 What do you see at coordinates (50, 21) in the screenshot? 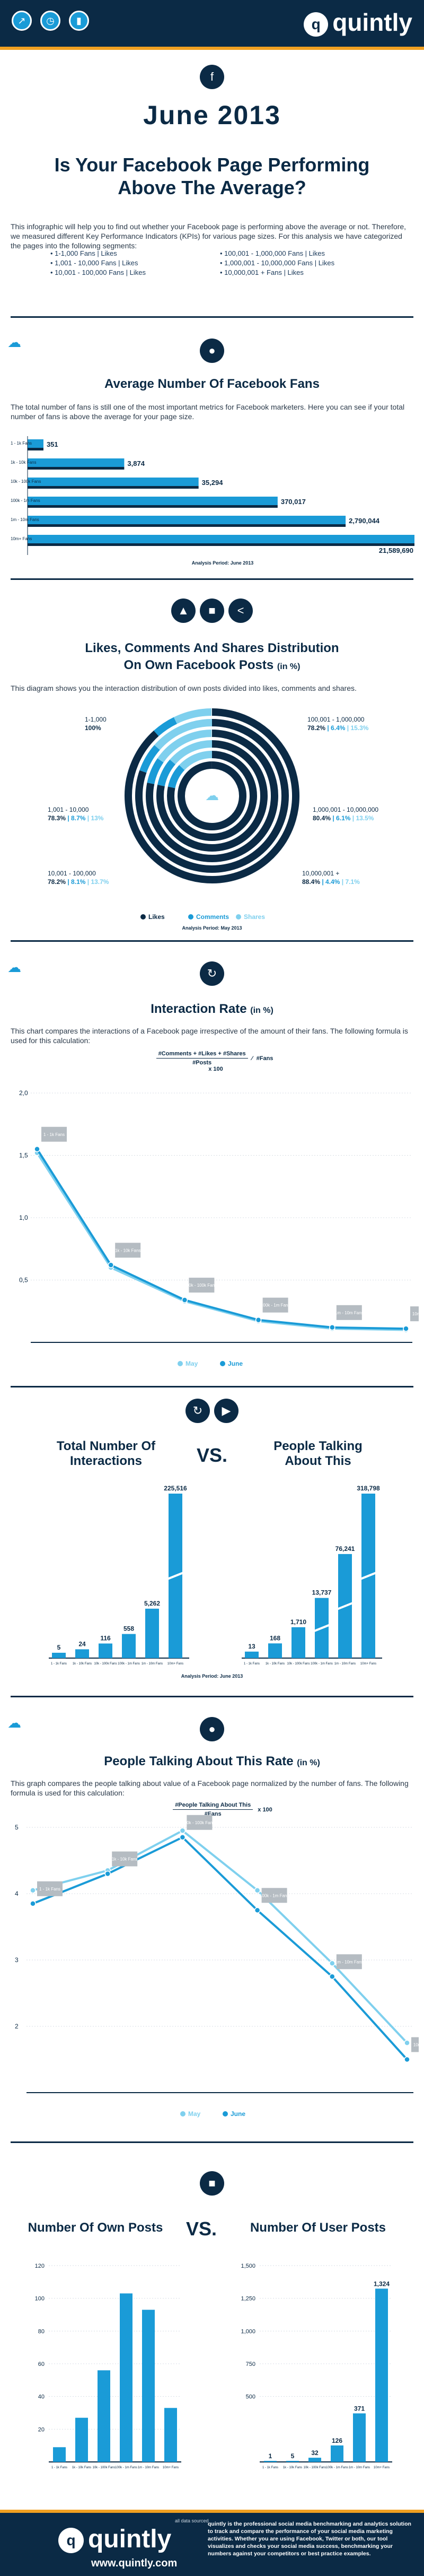
I see `gauge-icon: ◷` at bounding box center [50, 21].